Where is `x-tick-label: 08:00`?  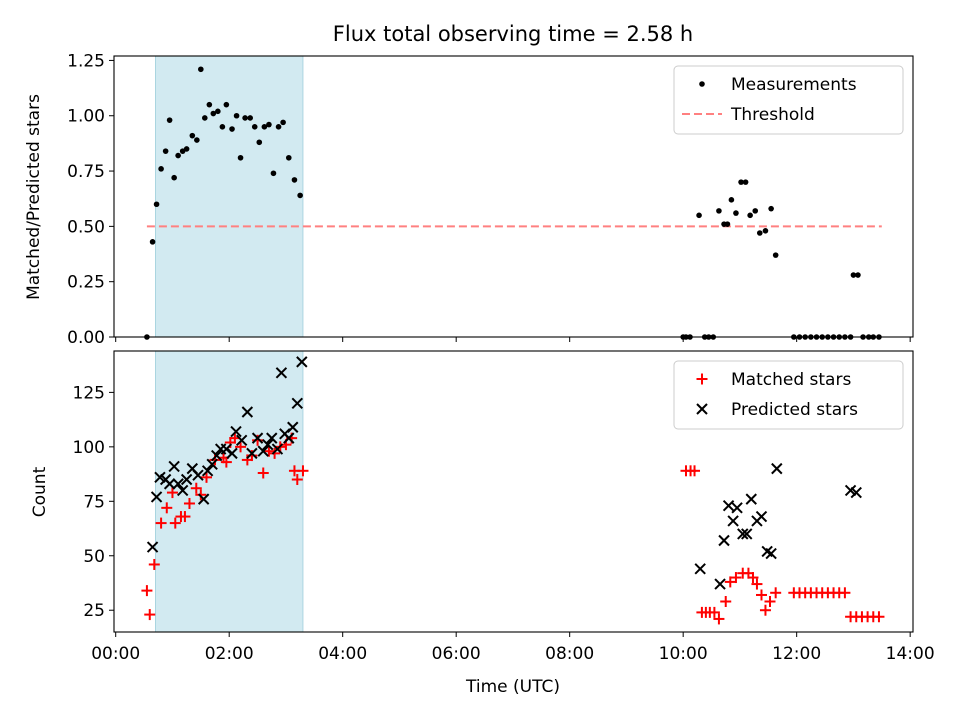 x-tick-label: 08:00 is located at coordinates (569, 654).